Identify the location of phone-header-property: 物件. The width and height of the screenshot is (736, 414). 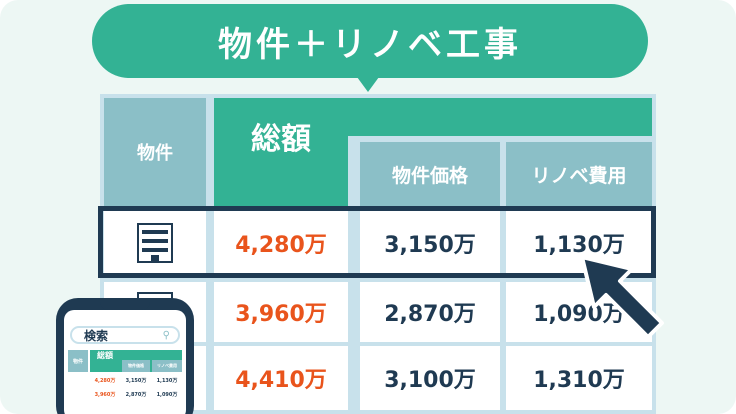
(78, 361).